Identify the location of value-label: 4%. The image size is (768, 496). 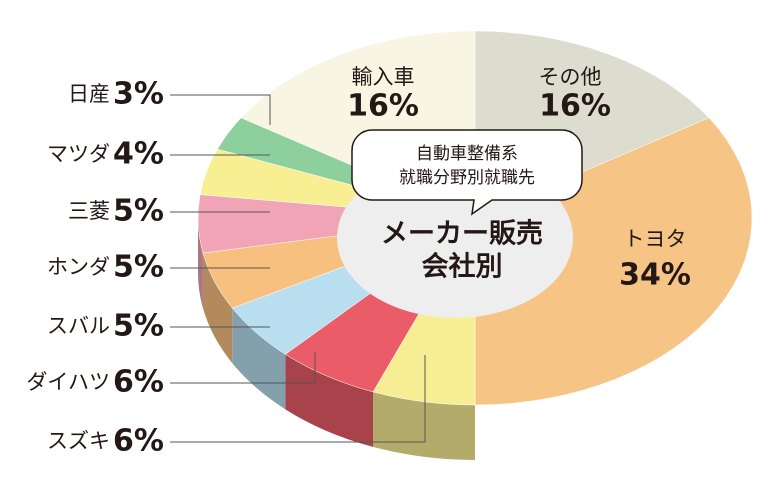
(138, 154).